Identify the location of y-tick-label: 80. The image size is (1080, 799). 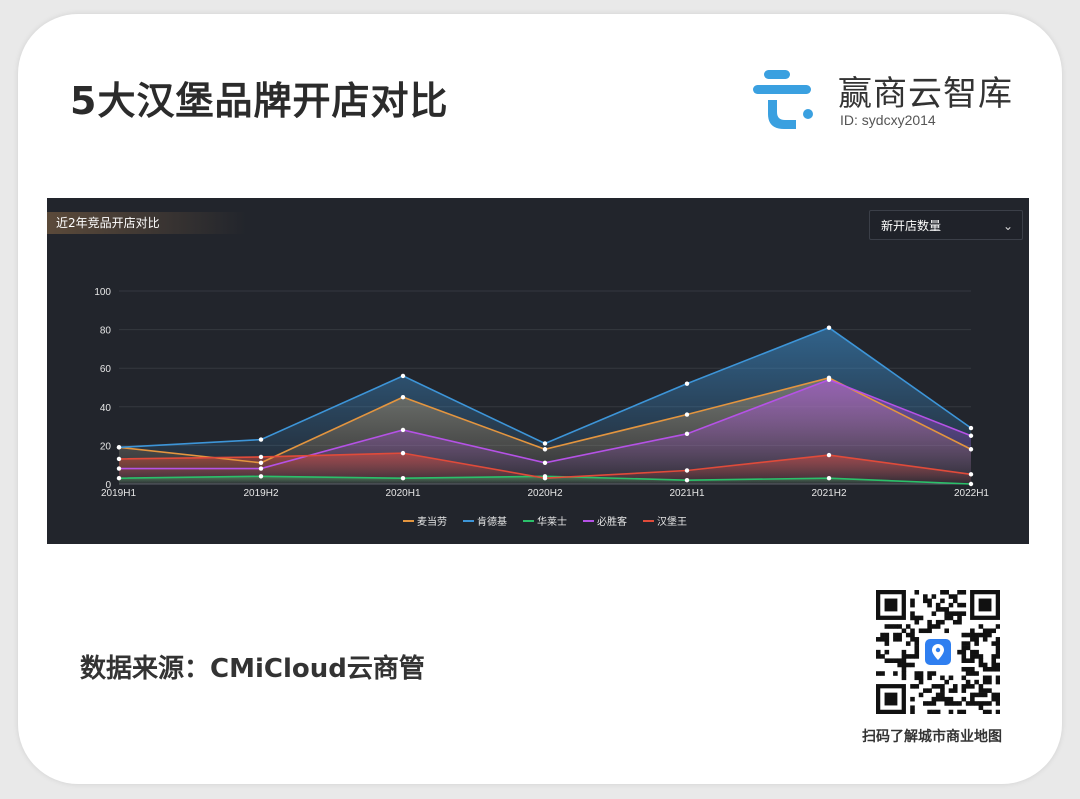
(106, 331).